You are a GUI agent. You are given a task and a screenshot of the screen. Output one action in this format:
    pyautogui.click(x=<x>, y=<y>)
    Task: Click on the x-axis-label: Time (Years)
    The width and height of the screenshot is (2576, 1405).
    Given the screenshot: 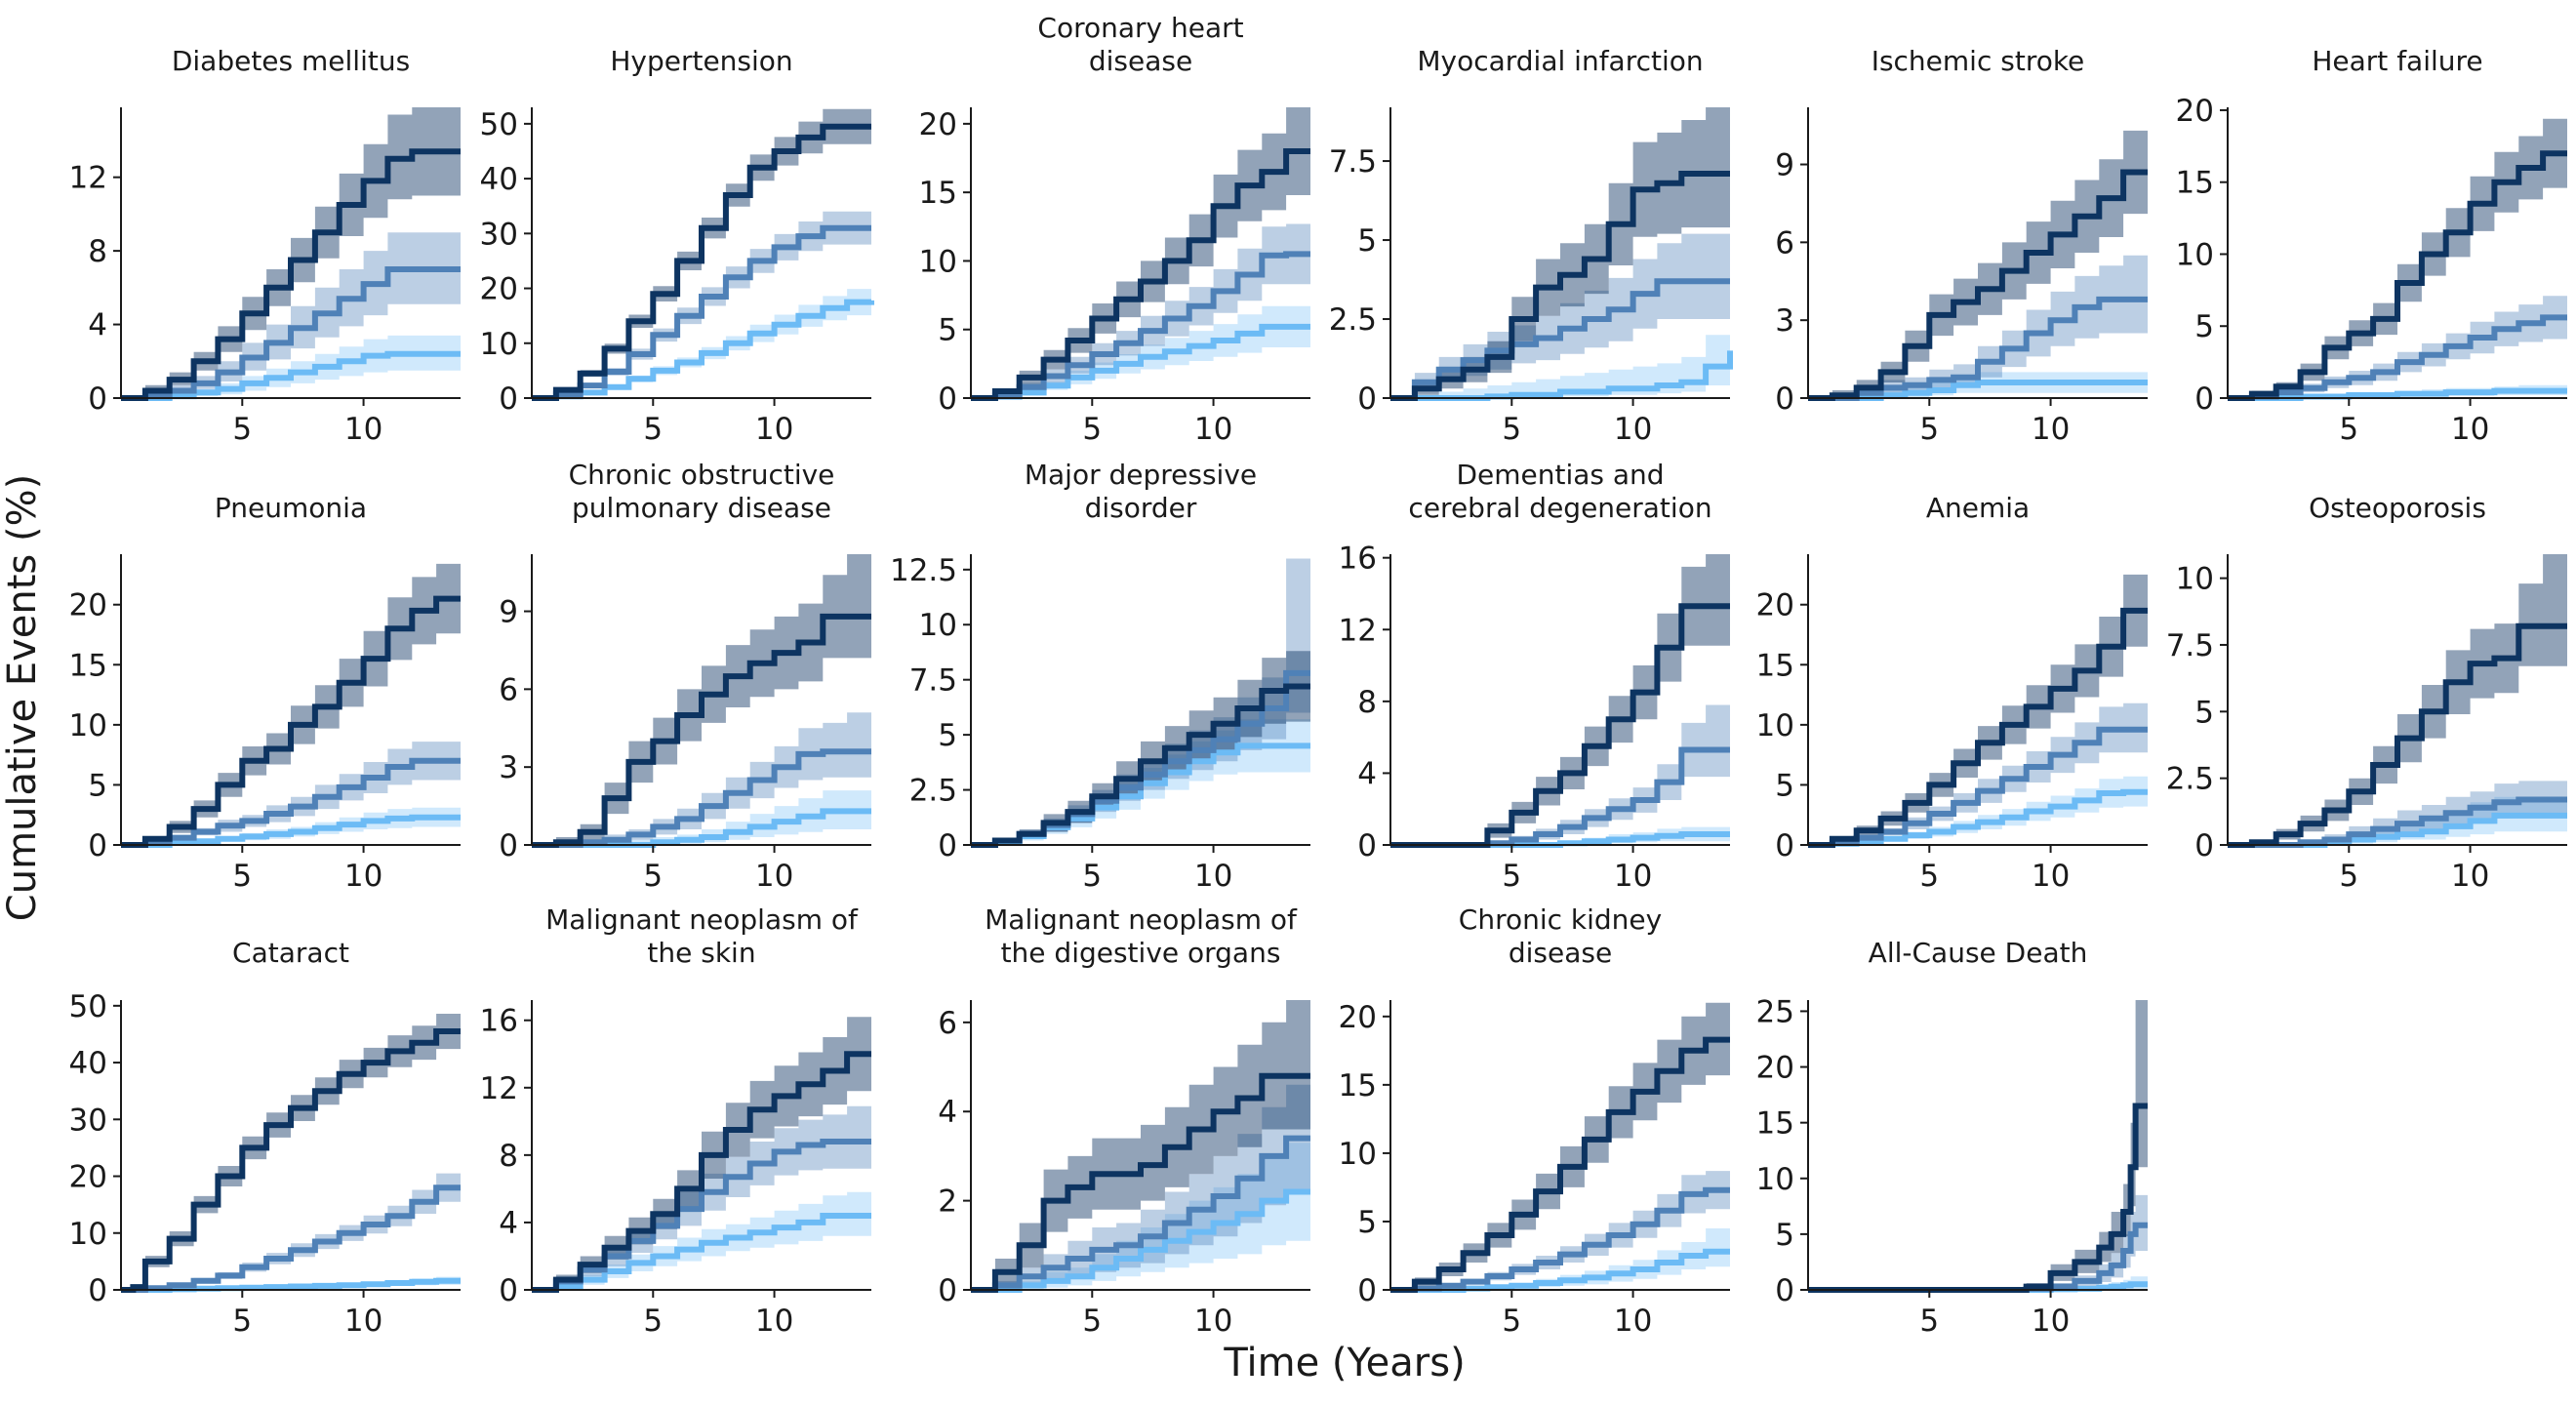 What is the action you would take?
    pyautogui.click(x=1344, y=1363)
    